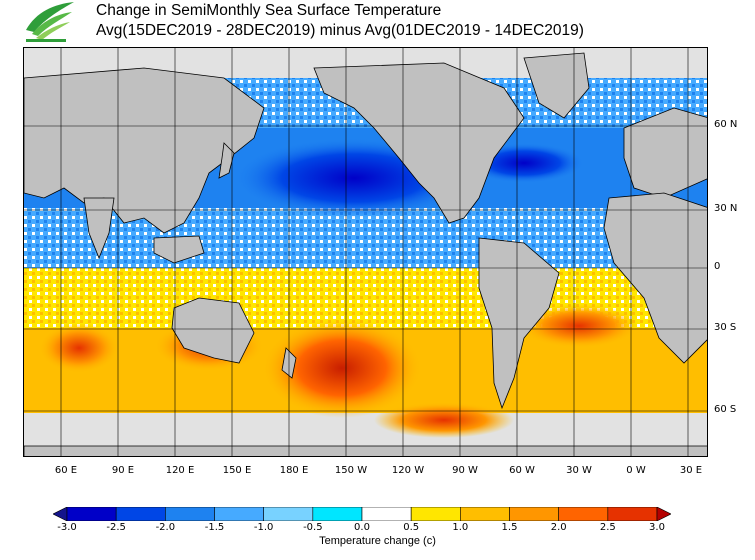  Describe the element at coordinates (522, 470) in the screenshot. I see `lon-label: 60 W` at that location.